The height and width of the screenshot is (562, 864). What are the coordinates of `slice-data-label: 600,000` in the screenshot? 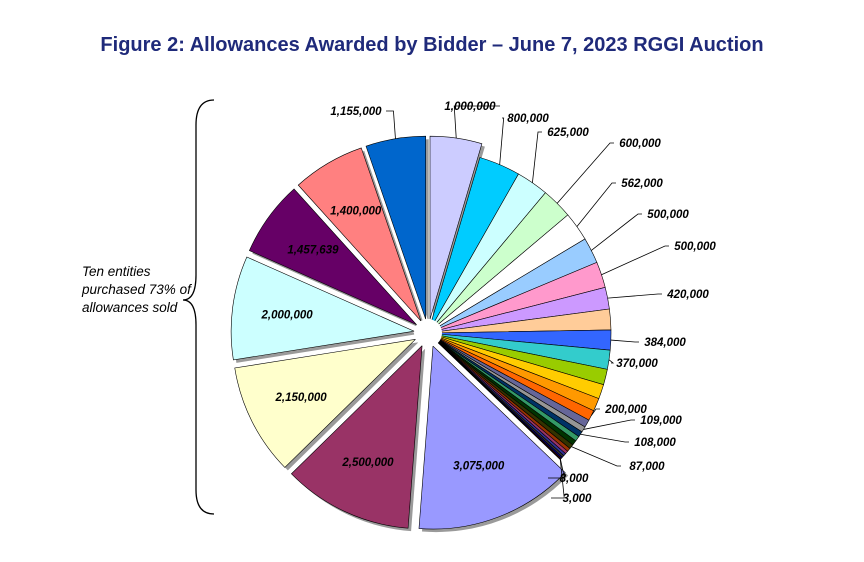 It's located at (640, 144).